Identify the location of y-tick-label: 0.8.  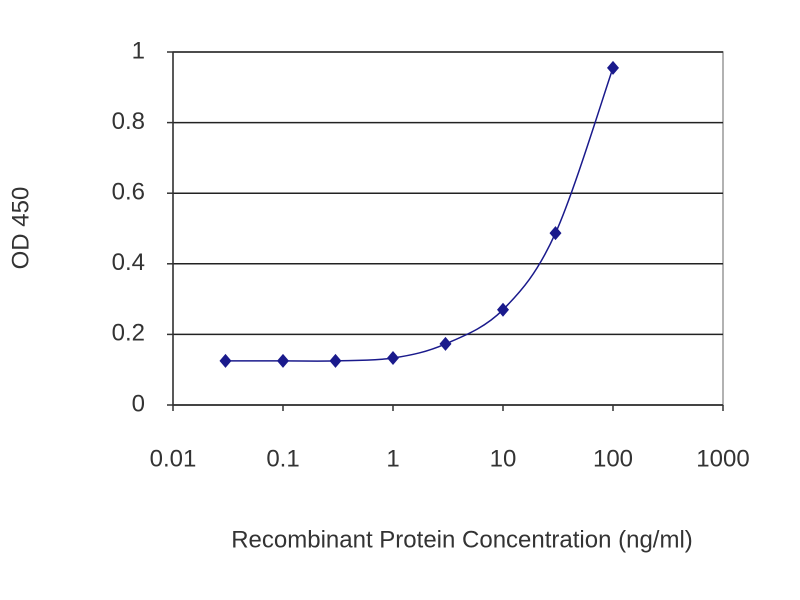
(128, 121).